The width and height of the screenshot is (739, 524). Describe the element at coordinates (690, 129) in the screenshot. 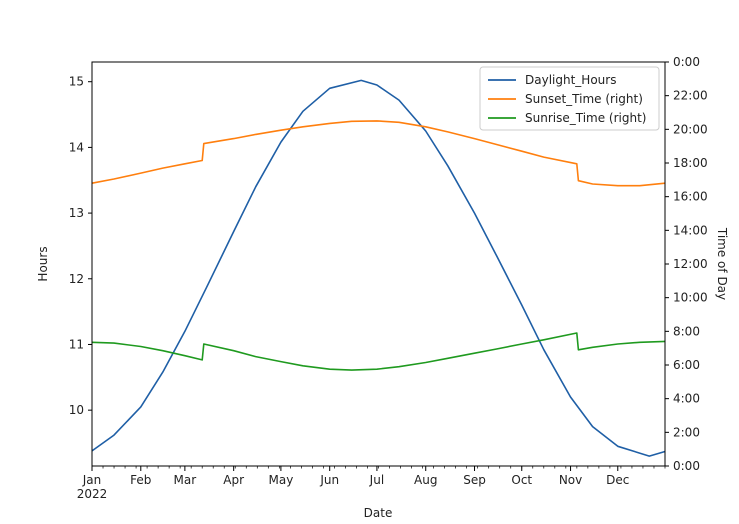

I see `y2-tick-label: 20:00` at that location.